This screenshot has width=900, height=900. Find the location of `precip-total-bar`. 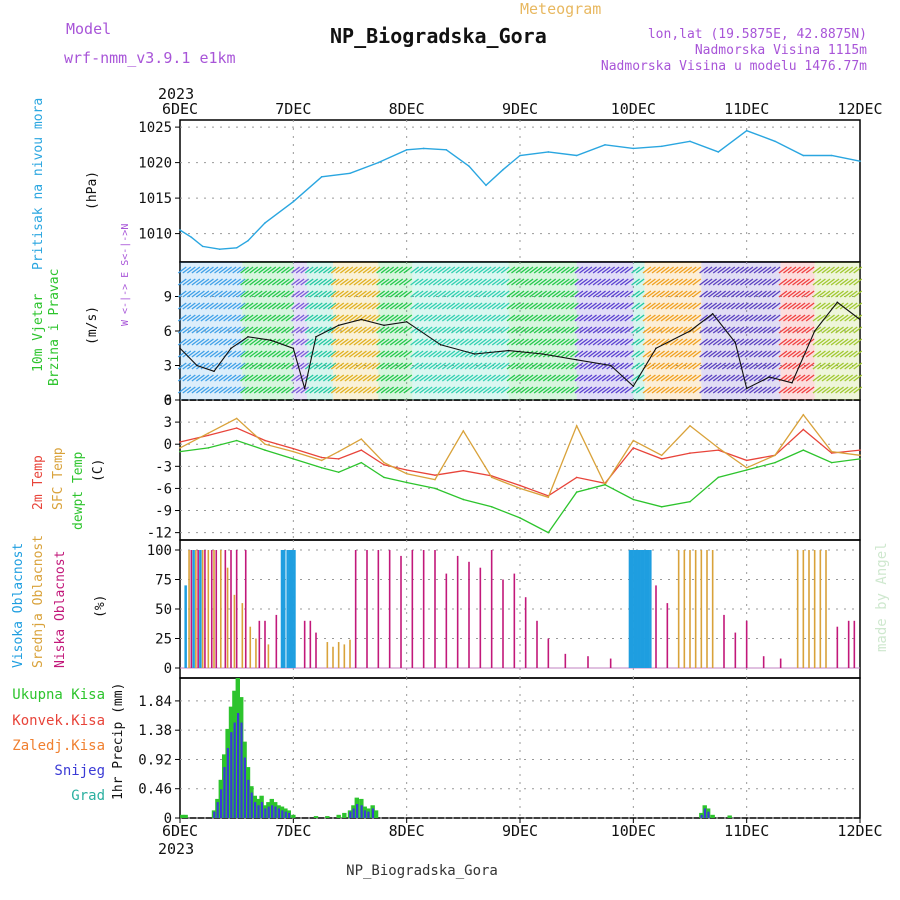

precip-total-bar is located at coordinates (712, 816).